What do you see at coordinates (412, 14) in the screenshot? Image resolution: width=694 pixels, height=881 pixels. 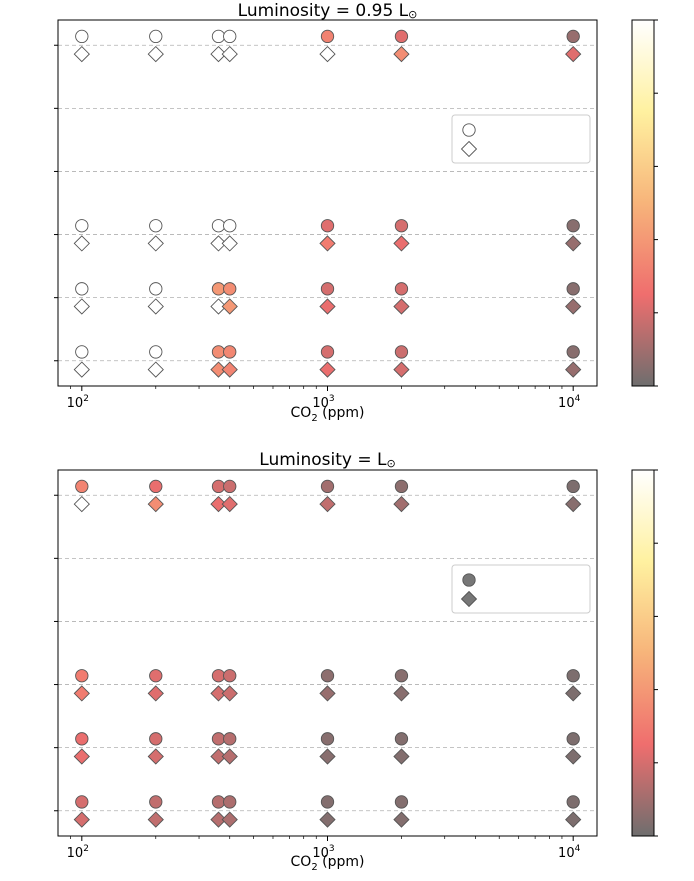 I see `chart-1-title-sun-symbol: ⊙` at bounding box center [412, 14].